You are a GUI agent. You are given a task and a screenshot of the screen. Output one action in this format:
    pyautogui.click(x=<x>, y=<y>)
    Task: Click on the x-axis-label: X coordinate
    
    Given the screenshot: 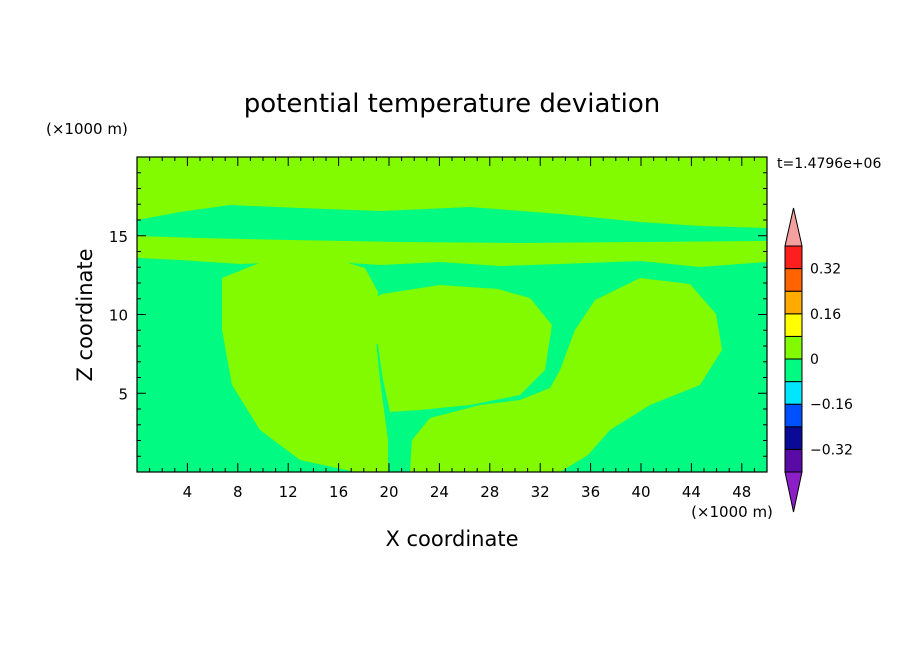 What is the action you would take?
    pyautogui.click(x=451, y=539)
    